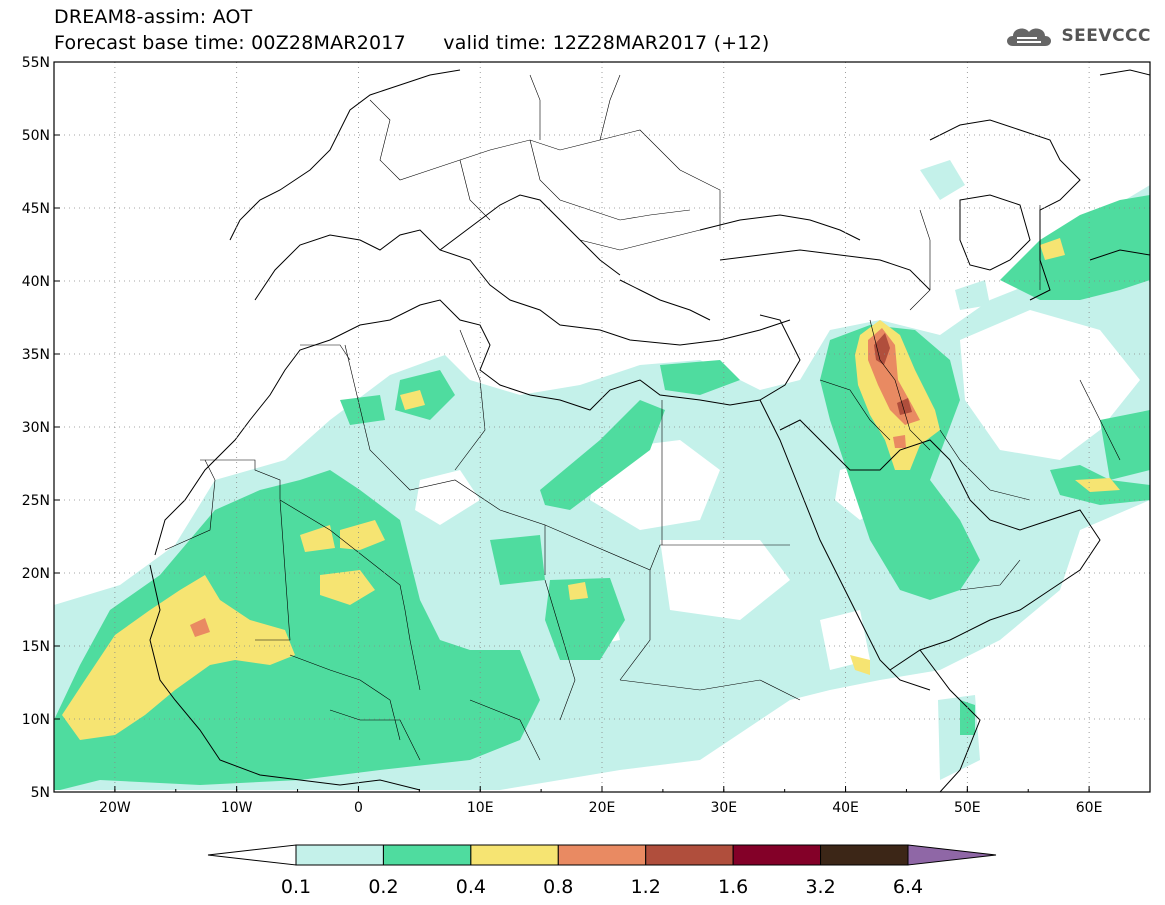  I want to click on lon-label: 40E, so click(845, 808).